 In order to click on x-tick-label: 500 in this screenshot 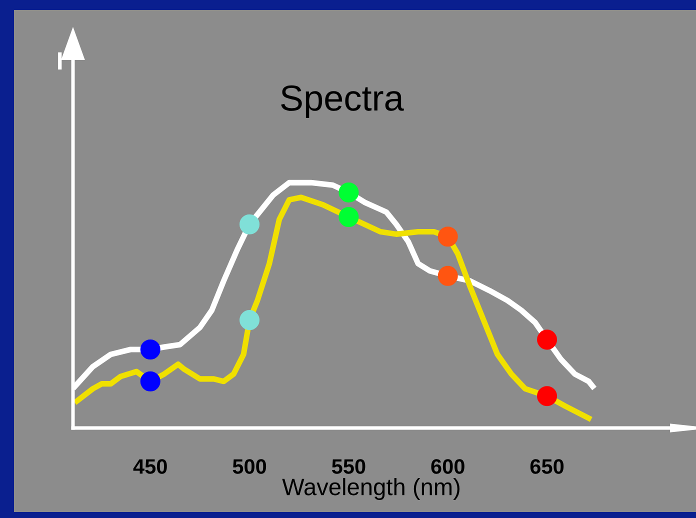, I will do `click(249, 466)`.